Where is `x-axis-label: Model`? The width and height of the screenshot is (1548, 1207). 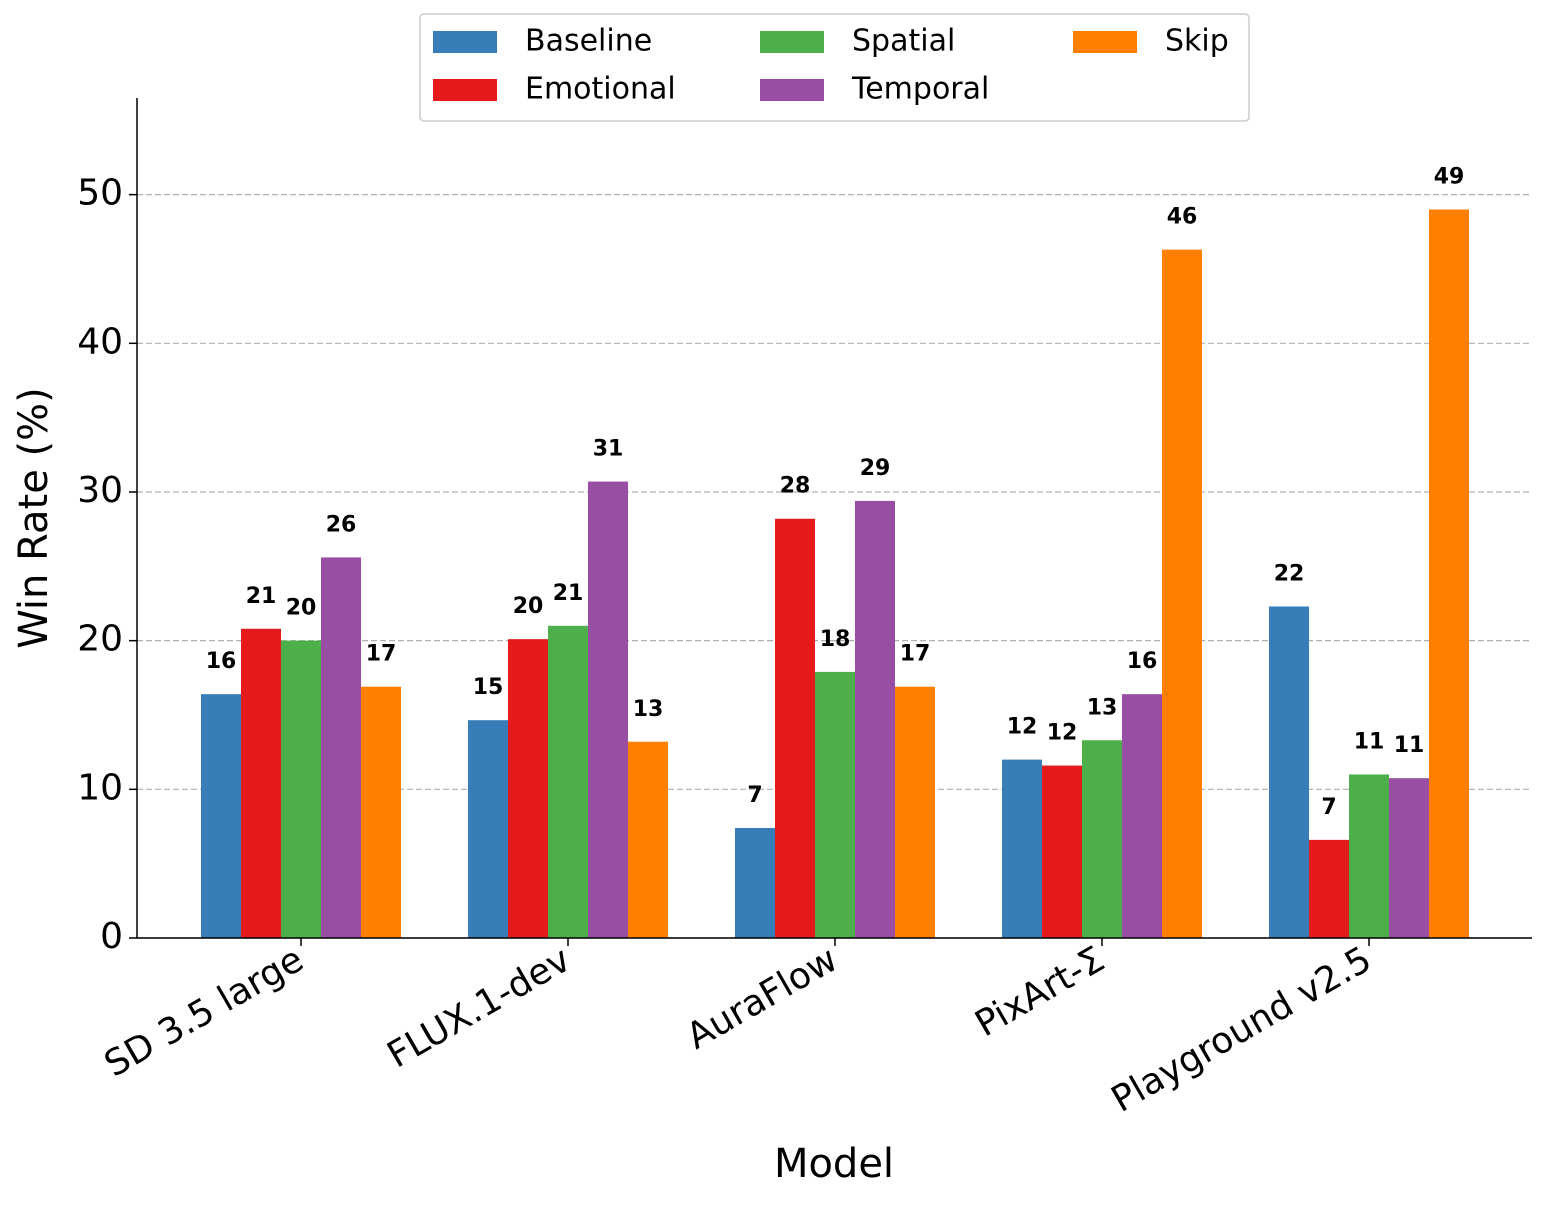 x-axis-label: Model is located at coordinates (834, 1164).